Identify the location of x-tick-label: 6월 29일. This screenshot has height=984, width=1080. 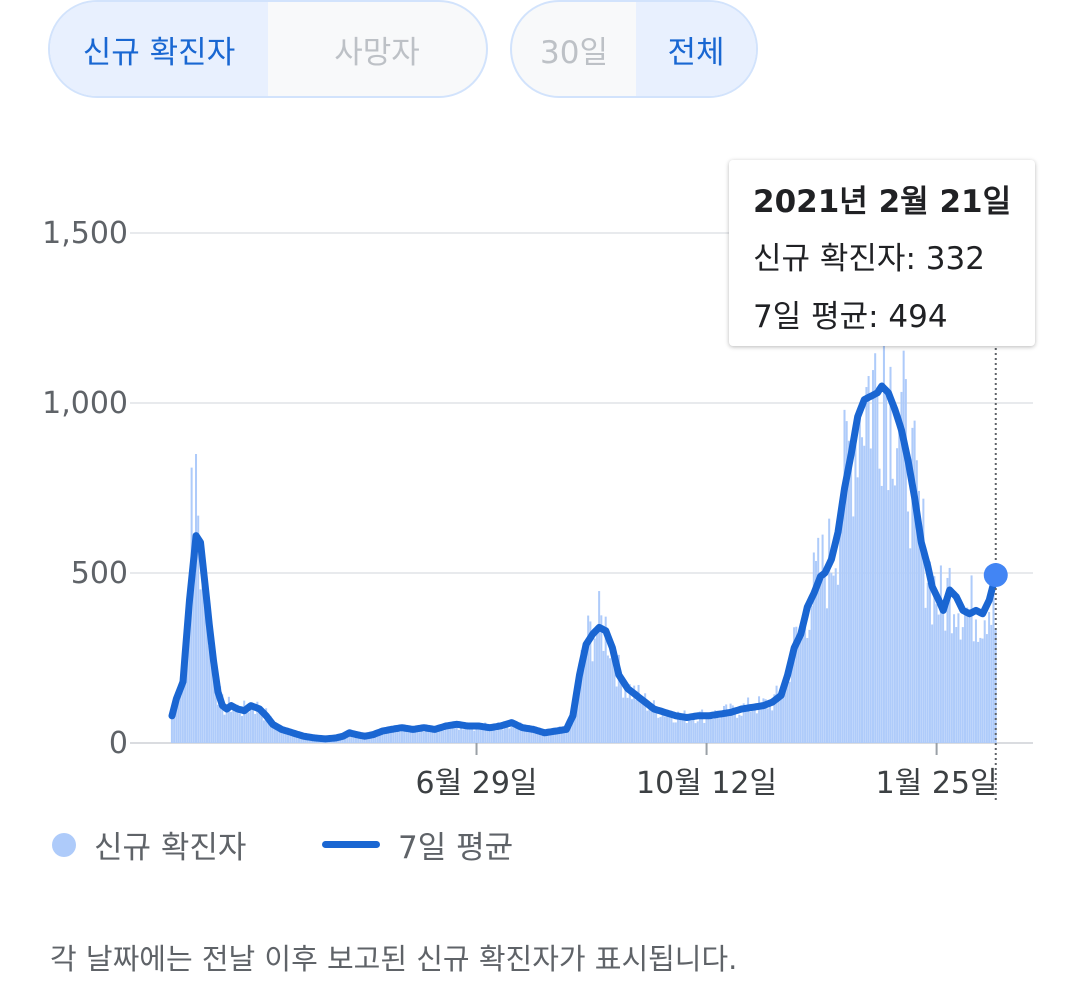
(477, 783).